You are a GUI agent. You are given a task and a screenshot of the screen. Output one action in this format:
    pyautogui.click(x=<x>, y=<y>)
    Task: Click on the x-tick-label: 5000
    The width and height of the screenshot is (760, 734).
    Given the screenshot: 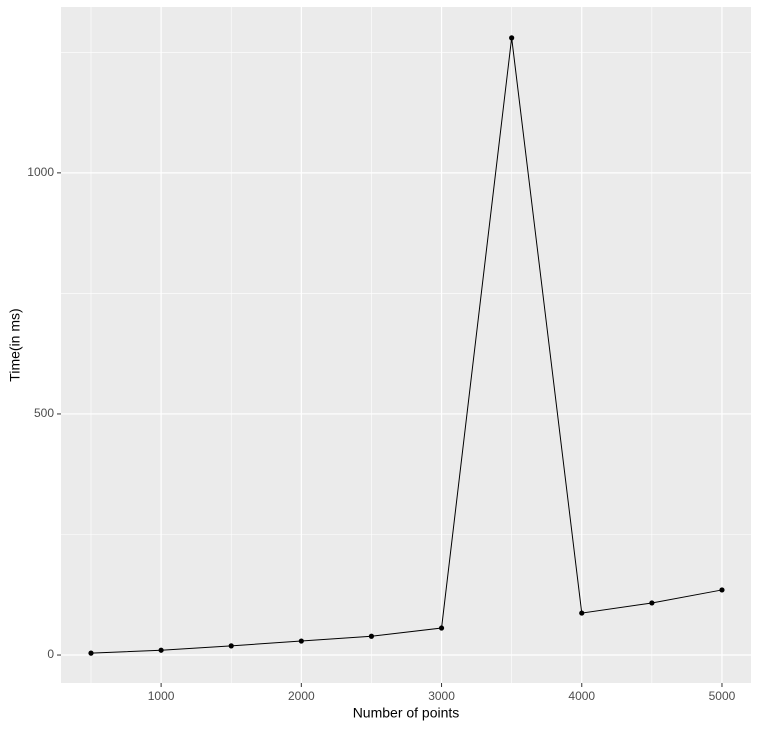 What is the action you would take?
    pyautogui.click(x=722, y=696)
    